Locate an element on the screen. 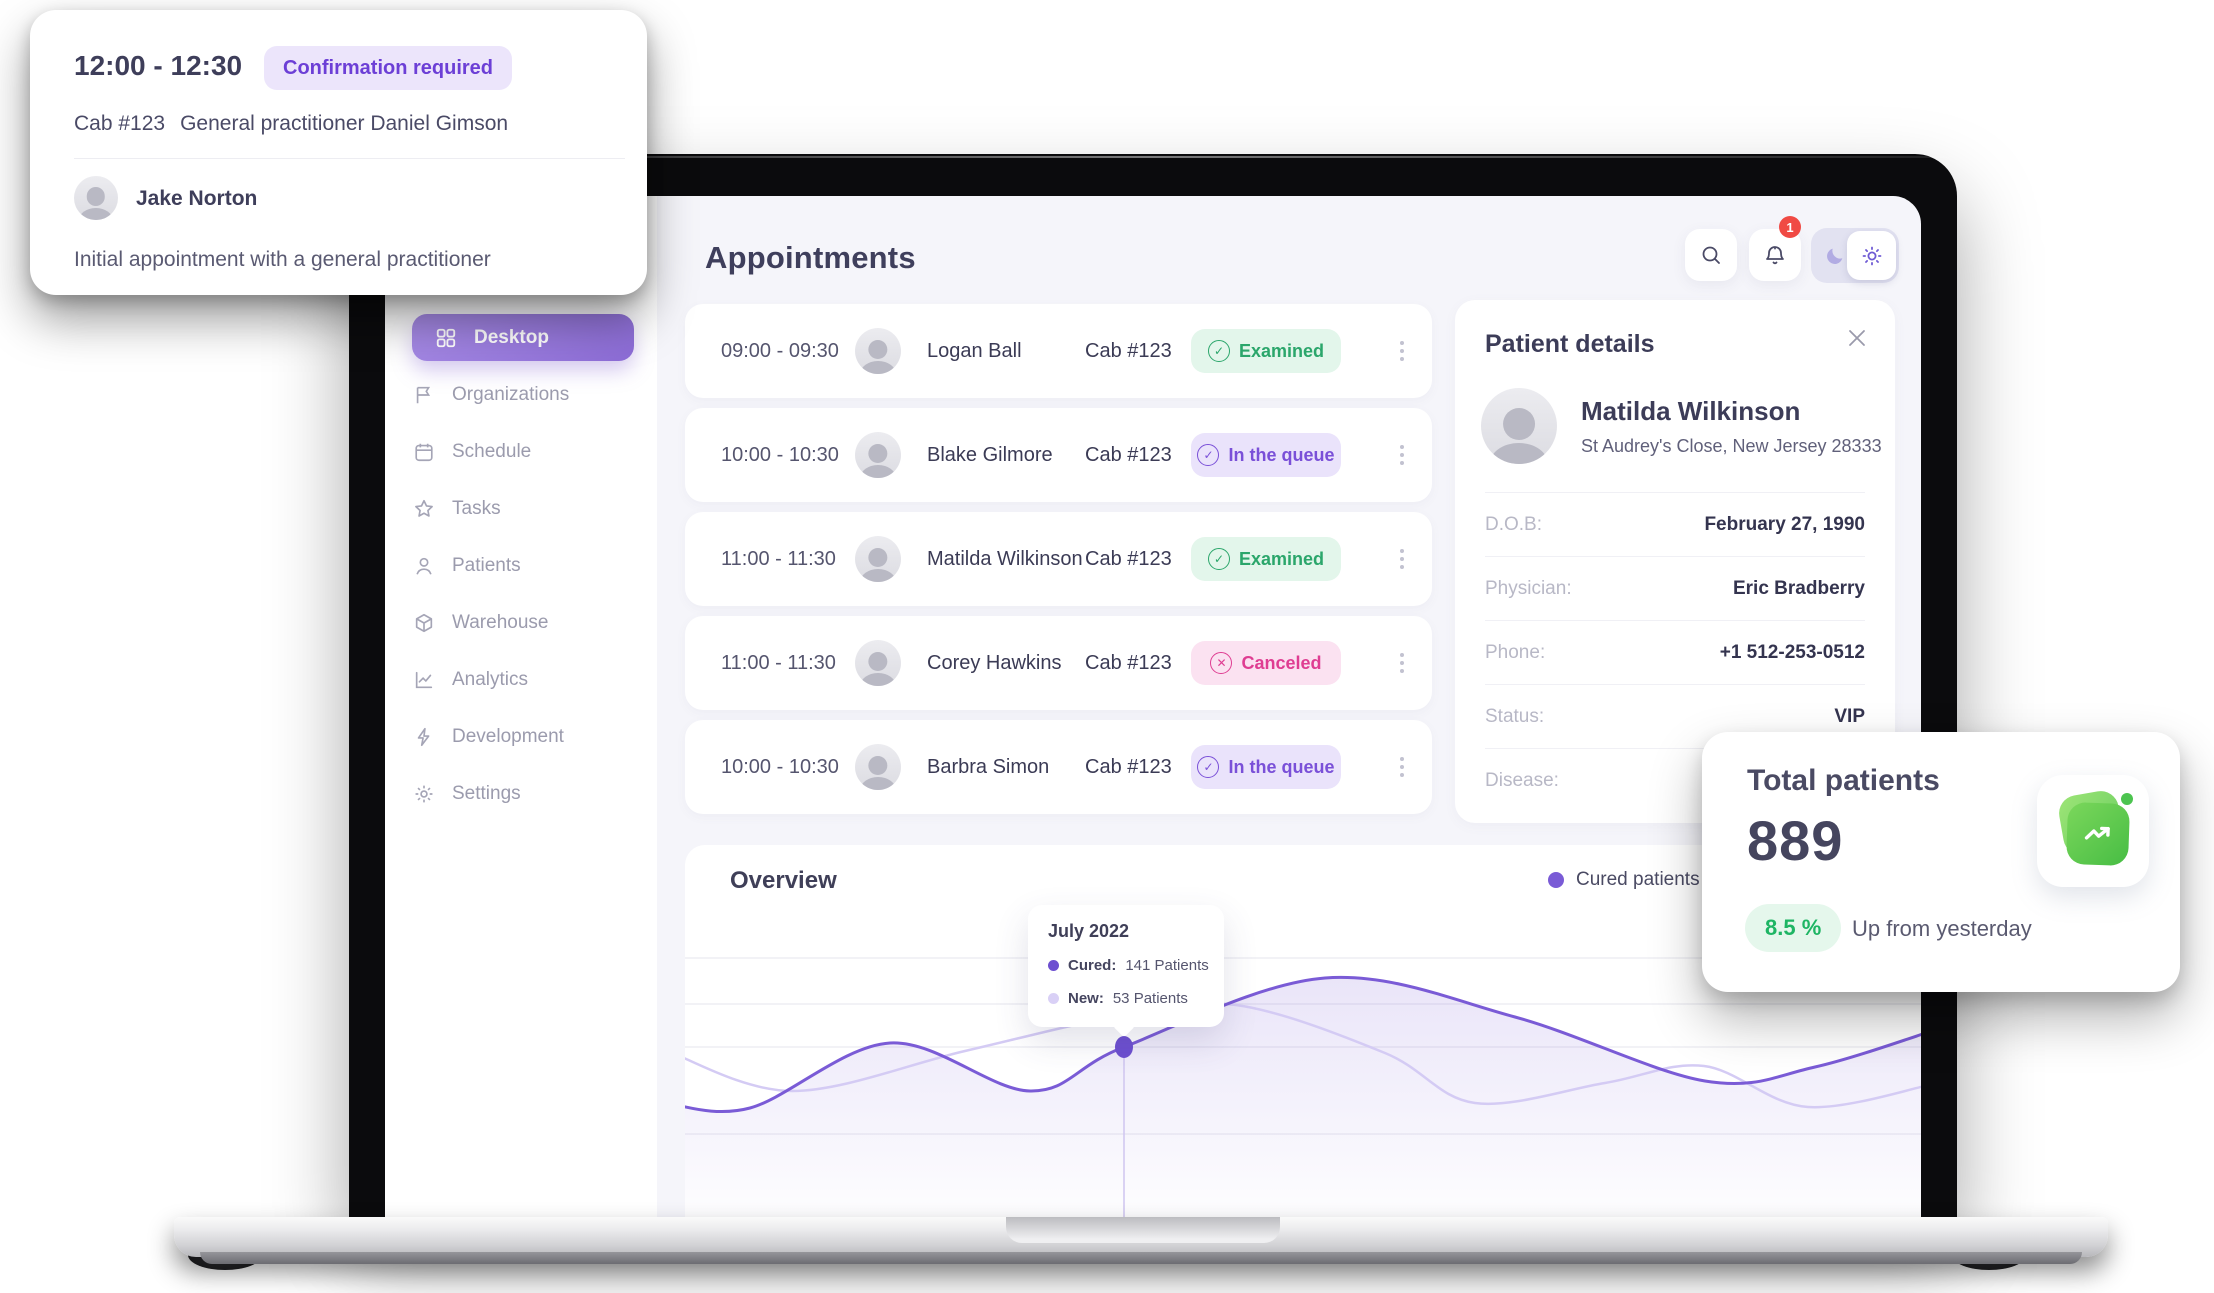 Image resolution: width=2214 pixels, height=1293 pixels. page-title: Appointments is located at coordinates (810, 257).